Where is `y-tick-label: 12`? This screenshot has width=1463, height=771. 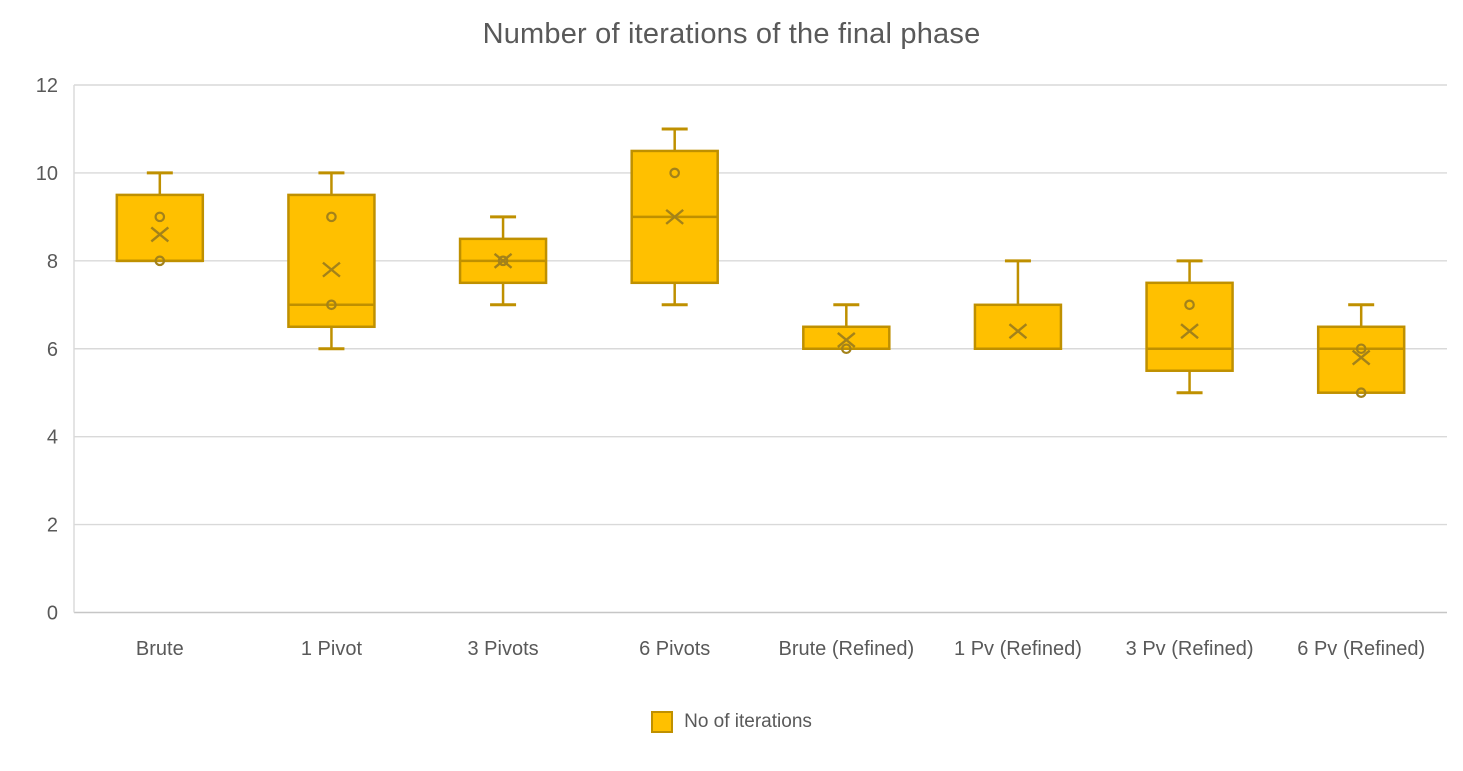 y-tick-label: 12 is located at coordinates (47, 86).